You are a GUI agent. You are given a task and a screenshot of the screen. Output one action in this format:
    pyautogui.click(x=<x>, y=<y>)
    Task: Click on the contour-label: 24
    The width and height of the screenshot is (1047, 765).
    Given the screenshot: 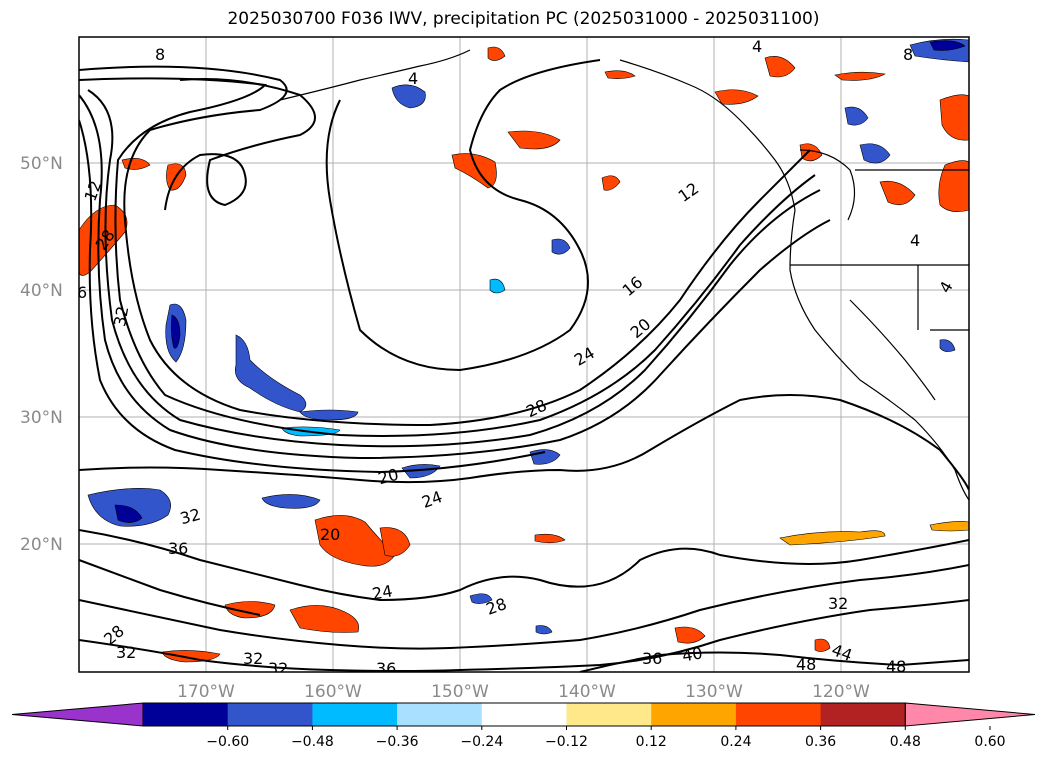 What is the action you would take?
    pyautogui.click(x=382, y=592)
    